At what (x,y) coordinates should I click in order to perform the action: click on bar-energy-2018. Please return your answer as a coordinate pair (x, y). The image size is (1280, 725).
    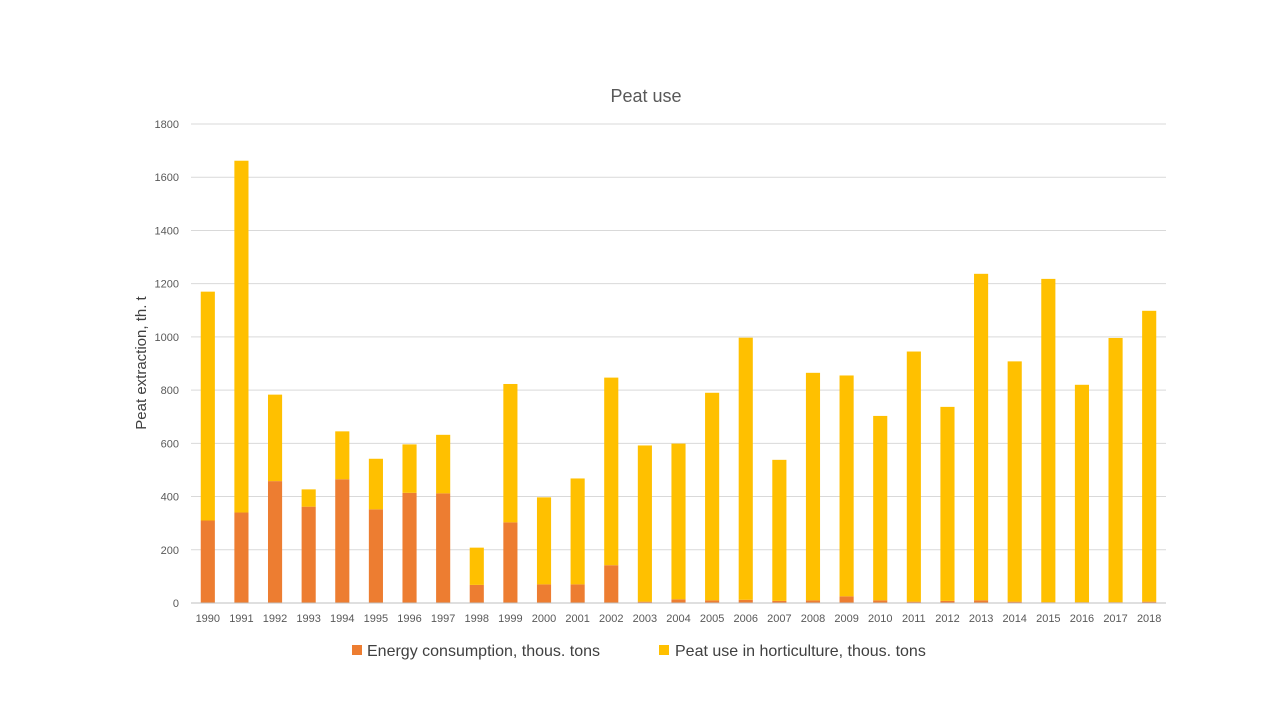
    Looking at the image, I should click on (1149, 602).